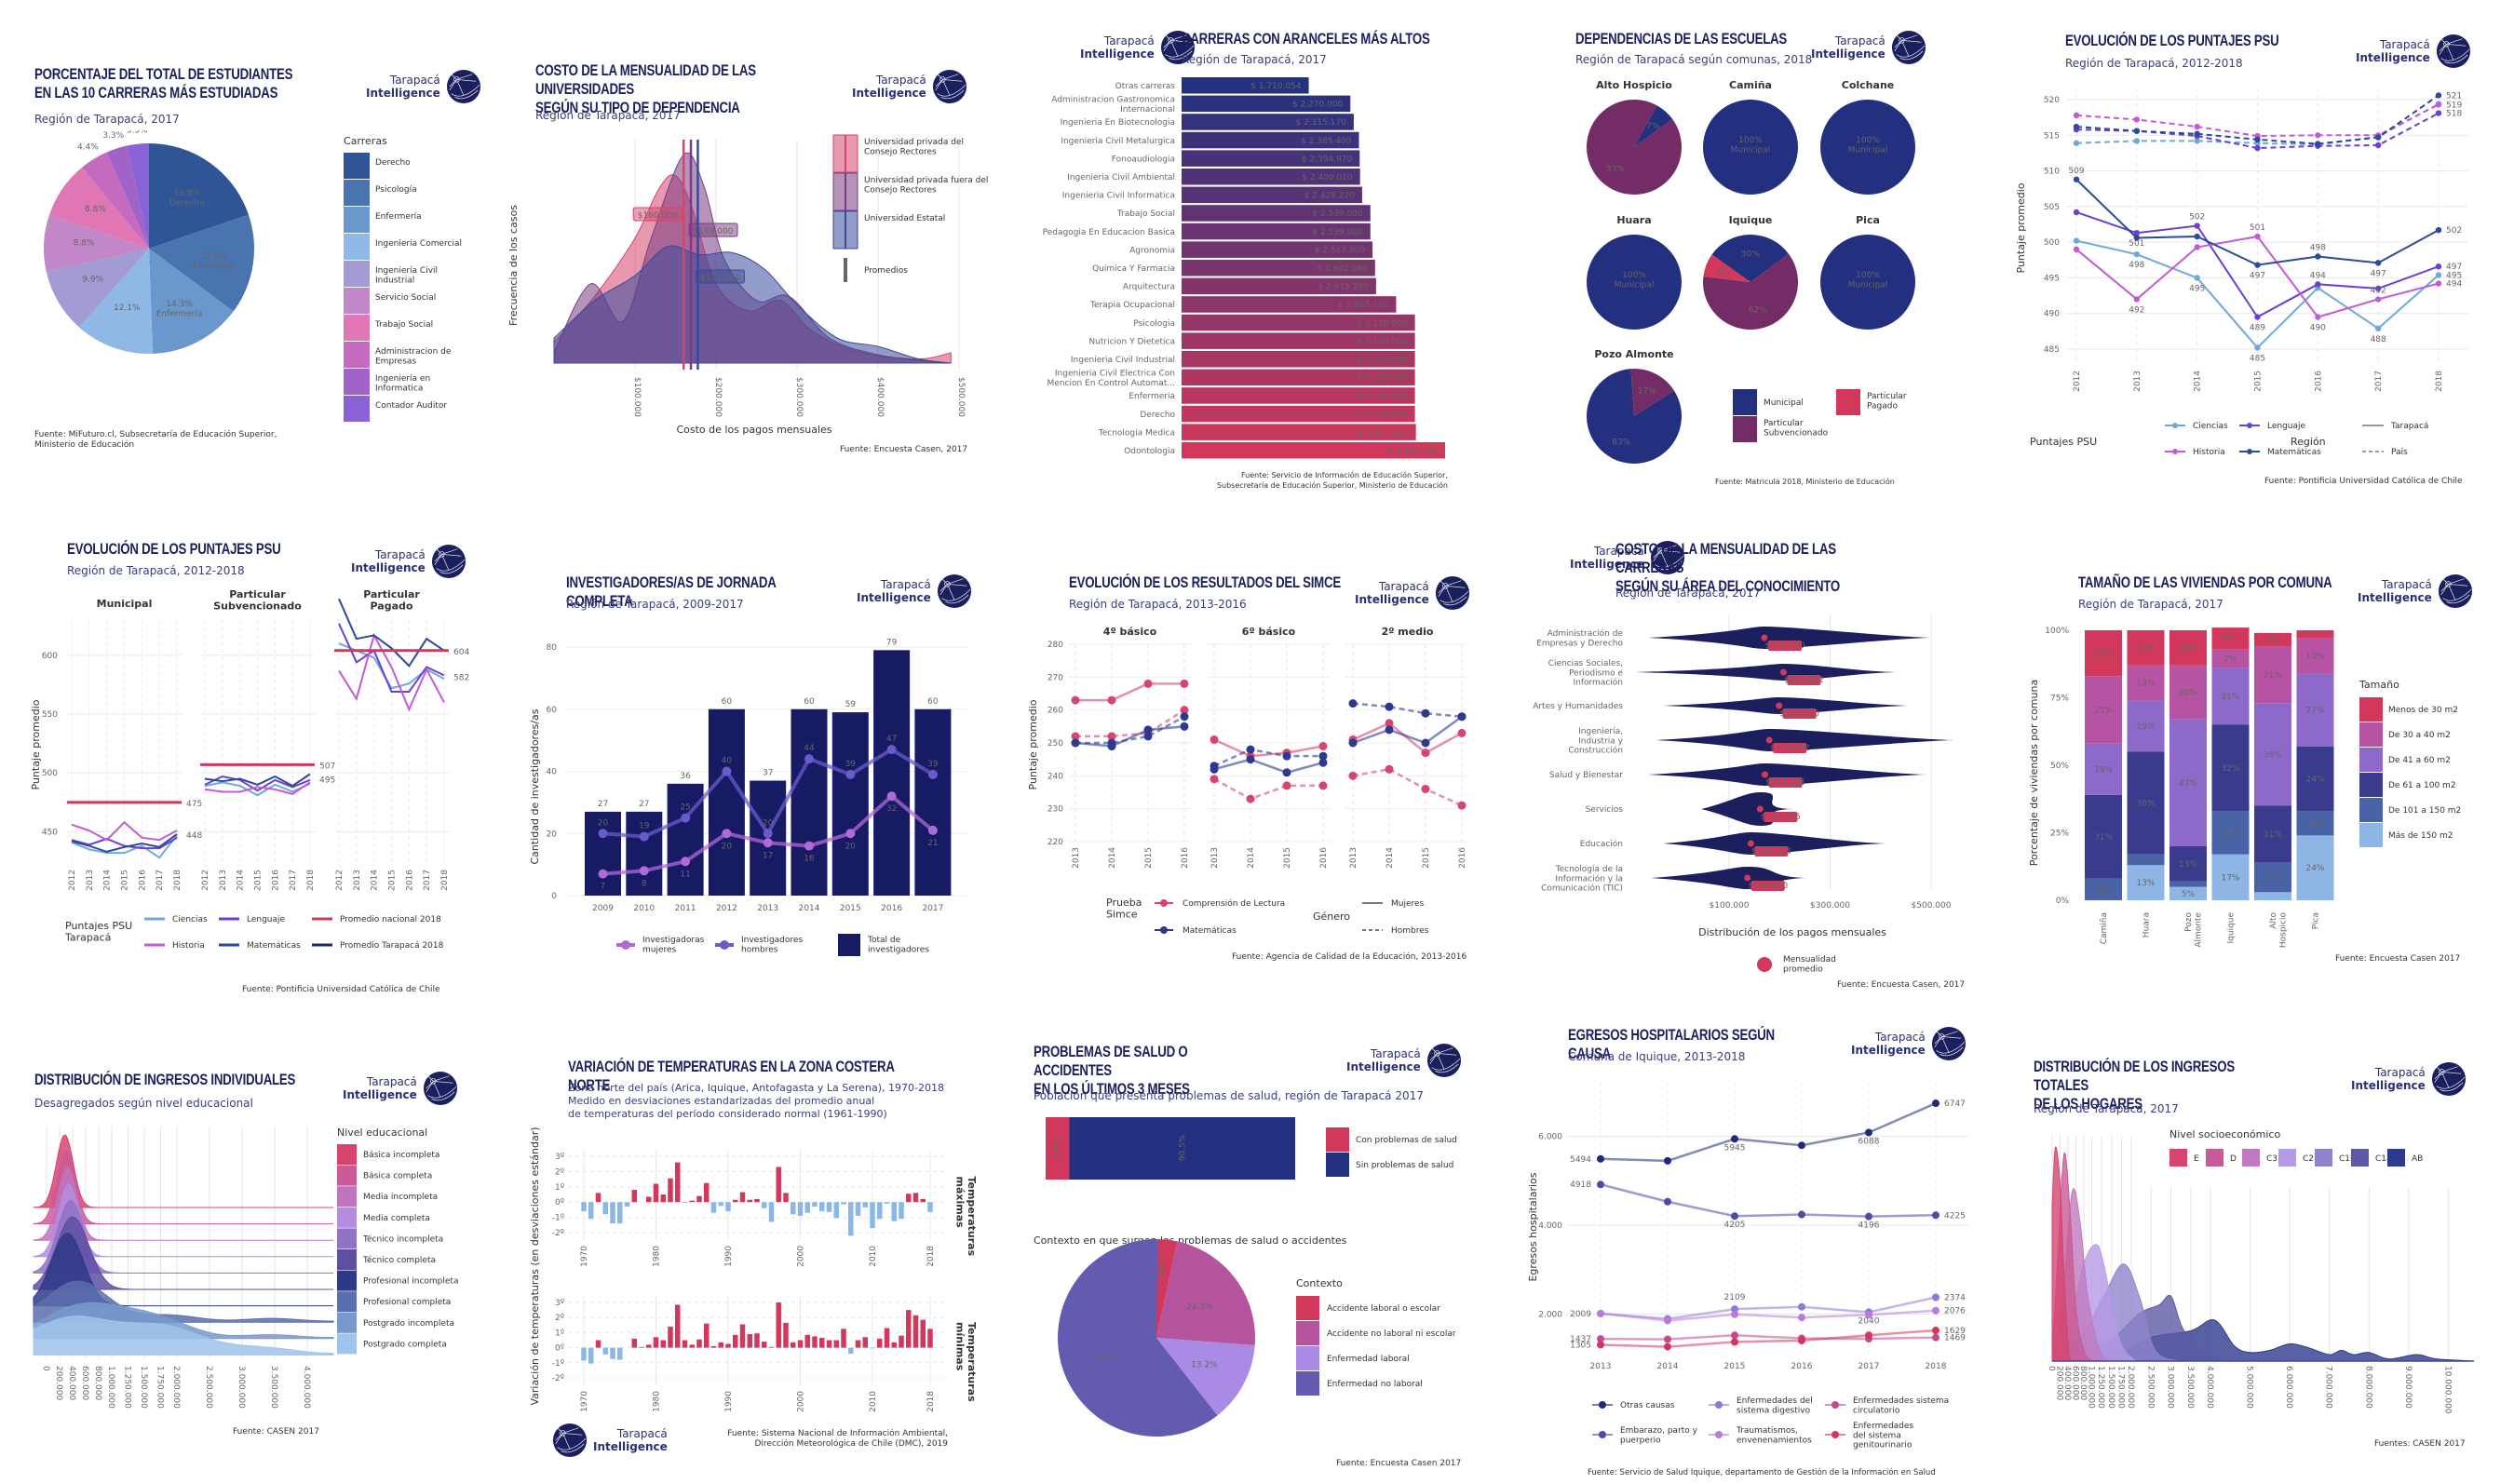 The height and width of the screenshot is (1484, 2514). I want to click on slice-label: 3.3%, so click(138, 133).